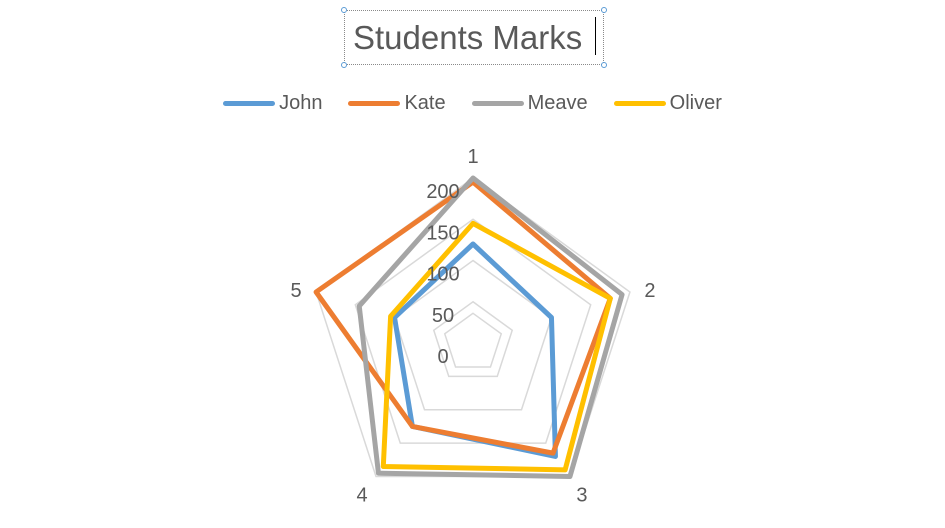 This screenshot has height=528, width=945. I want to click on chart-title-box: Students Marks, so click(474, 37).